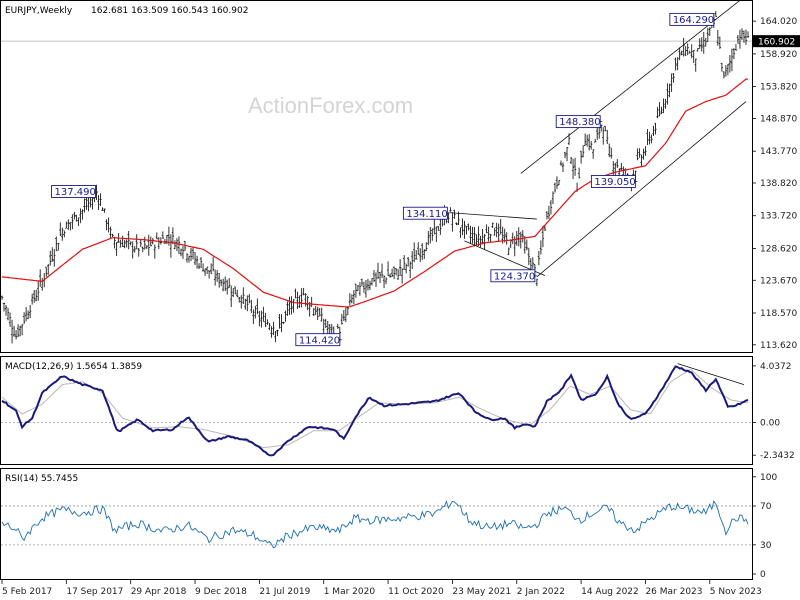 Image resolution: width=800 pixels, height=600 pixels. Describe the element at coordinates (426, 213) in the screenshot. I see `price-callout: 134.110` at that location.